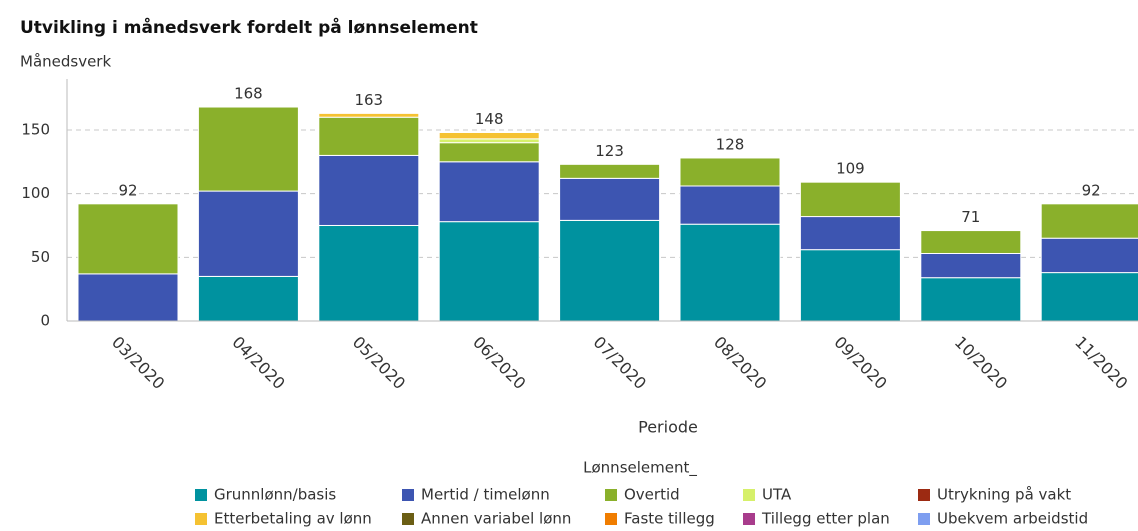 This screenshot has width=1138, height=531. Describe the element at coordinates (1101, 363) in the screenshot. I see `x-tick-label: 11/2020` at that location.